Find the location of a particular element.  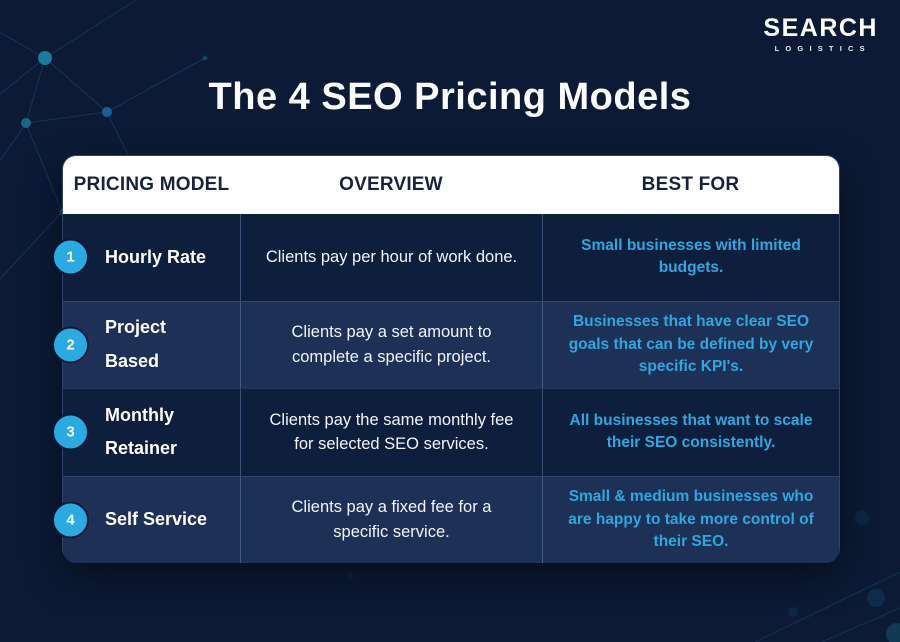

search-logistics-logo: SEARCH LOGISTICS is located at coordinates (820, 34).